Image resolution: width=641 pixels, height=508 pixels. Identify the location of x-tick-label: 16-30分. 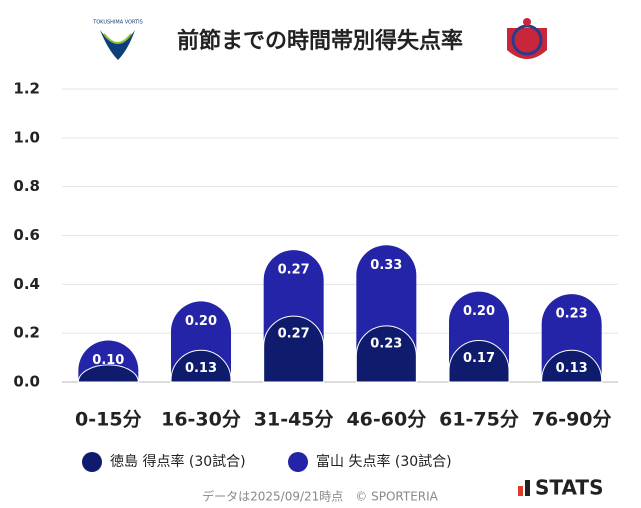
(201, 420).